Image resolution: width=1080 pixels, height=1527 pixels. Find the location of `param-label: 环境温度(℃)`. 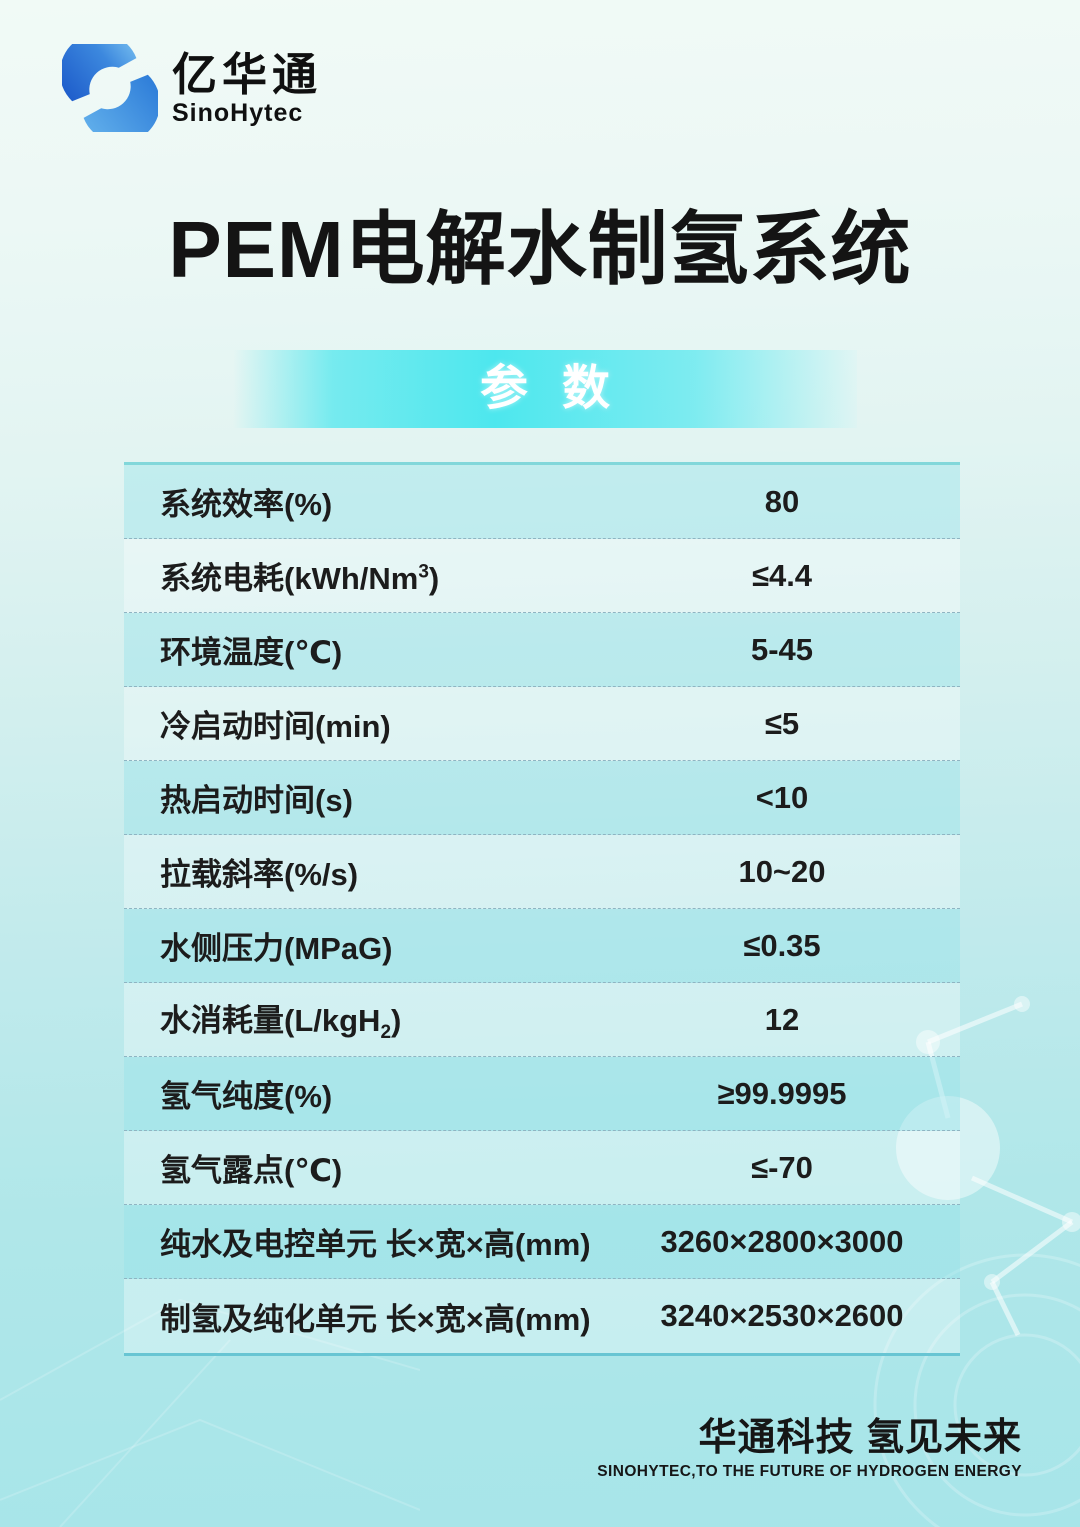

param-label: 环境温度(℃) is located at coordinates (251, 652).